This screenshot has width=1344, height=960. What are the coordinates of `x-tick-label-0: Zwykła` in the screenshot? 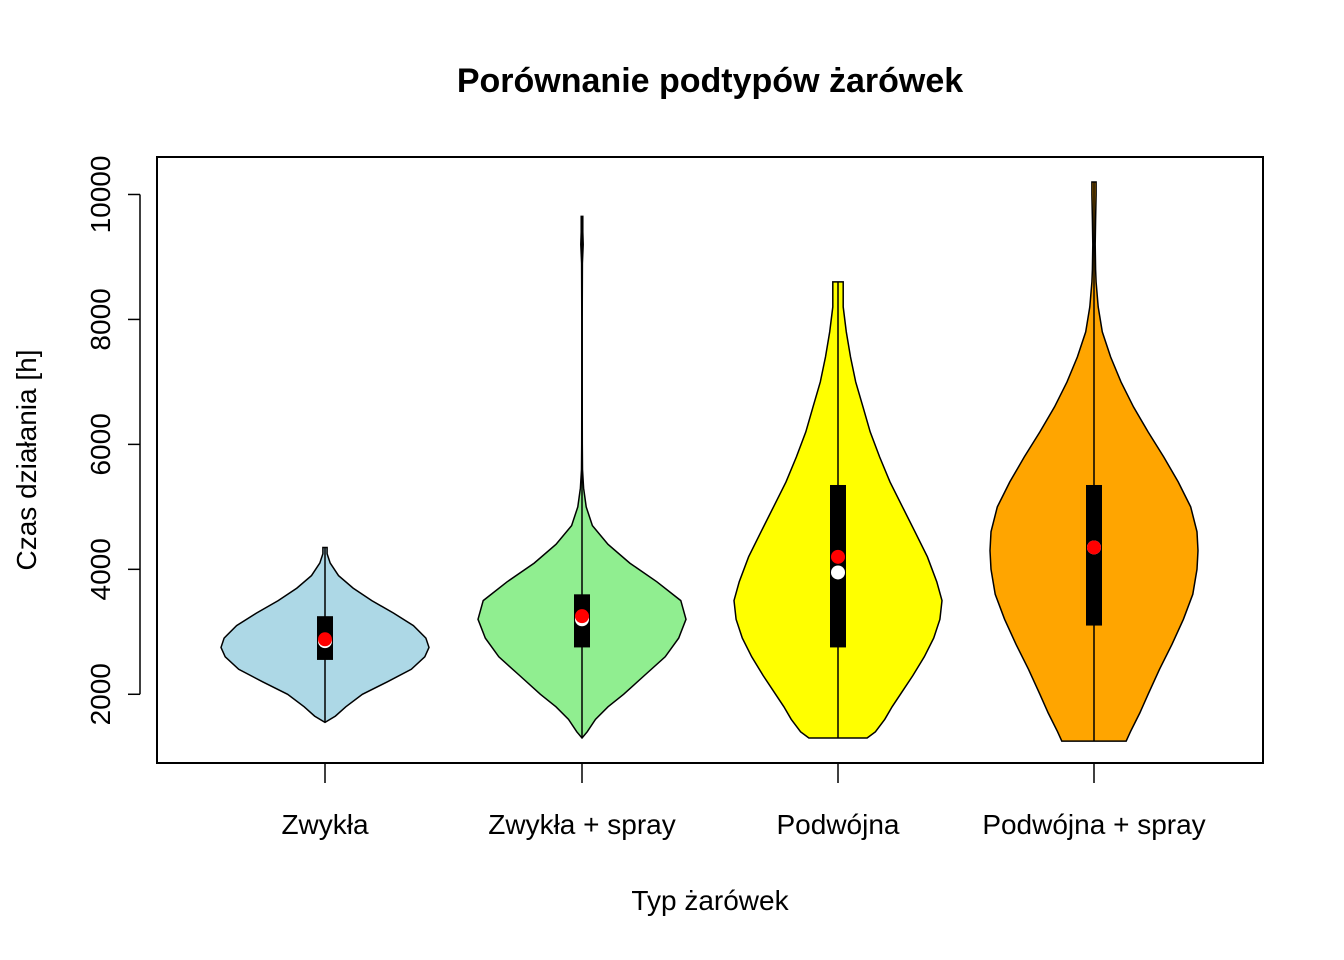 It's located at (325, 824).